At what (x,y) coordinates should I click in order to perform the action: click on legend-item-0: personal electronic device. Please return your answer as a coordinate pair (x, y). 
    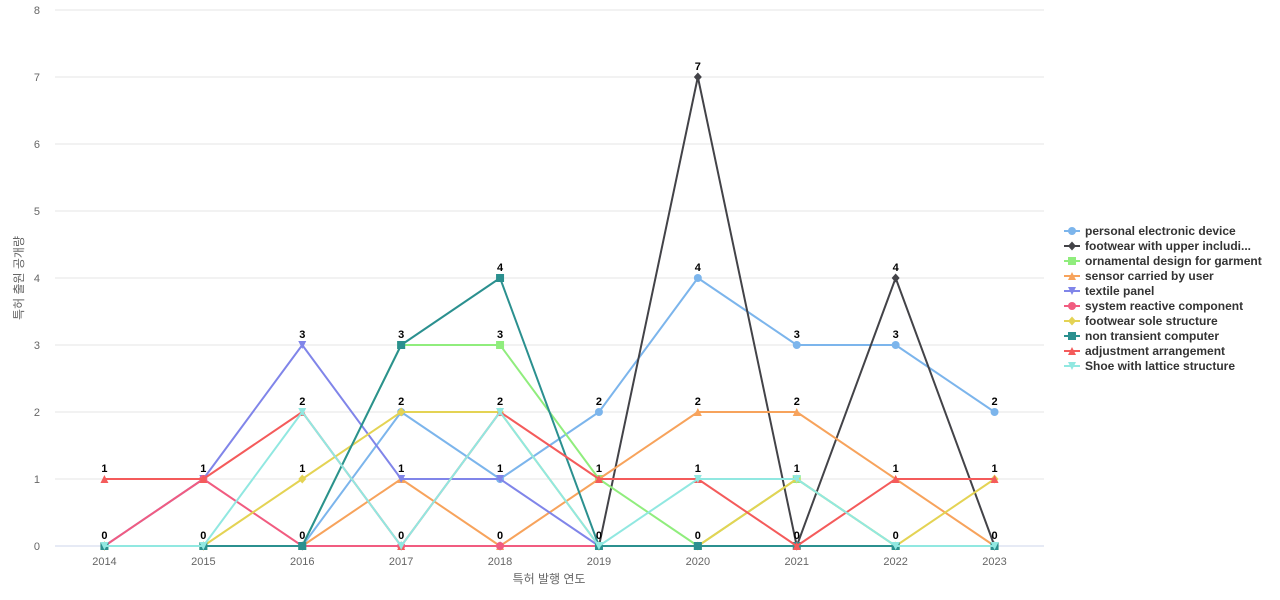
    Looking at the image, I should click on (1150, 231).